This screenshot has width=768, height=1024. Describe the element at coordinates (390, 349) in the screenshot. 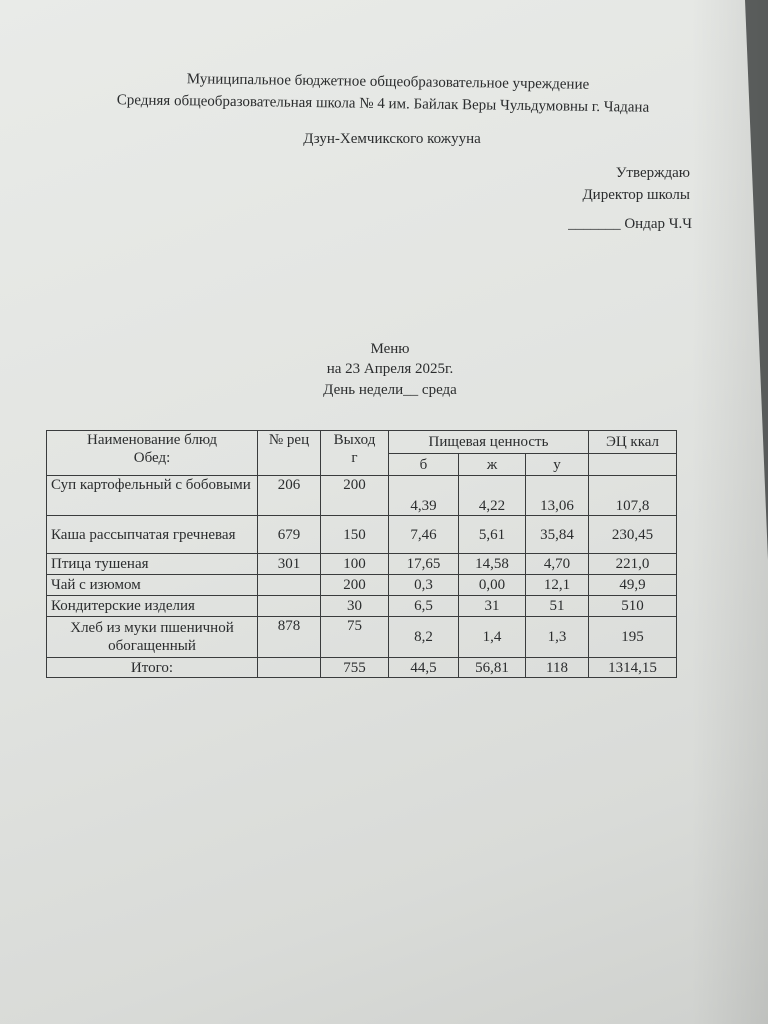

I see `menu-title: Меню` at that location.